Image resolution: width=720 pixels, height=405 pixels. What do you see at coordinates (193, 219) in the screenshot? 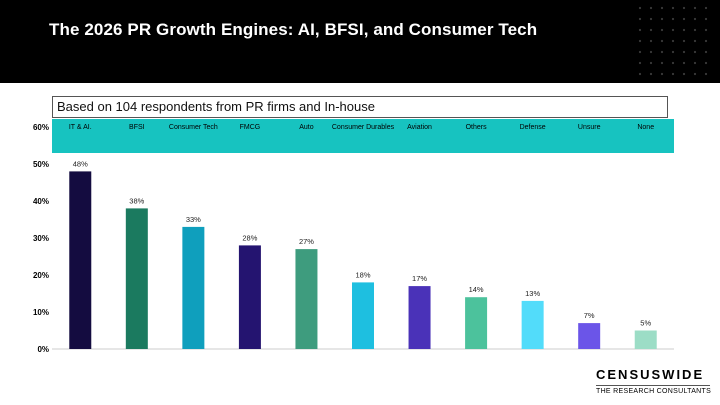
I see `bar-value-label: 33%` at bounding box center [193, 219].